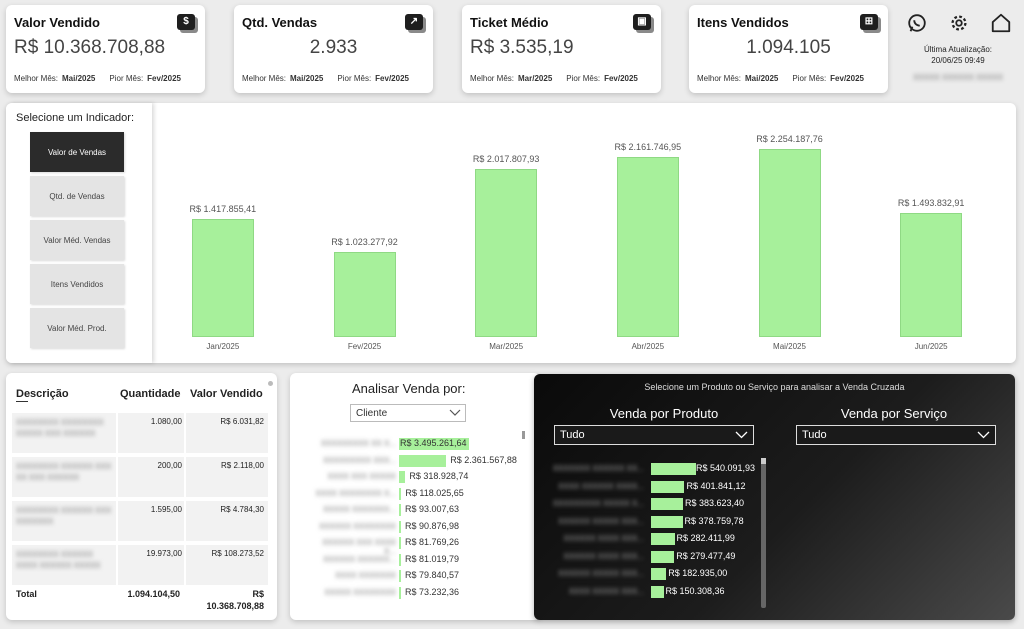 This screenshot has width=1024, height=629. What do you see at coordinates (788, 47) in the screenshot?
I see `kpi-value: 1.094.105` at bounding box center [788, 47].